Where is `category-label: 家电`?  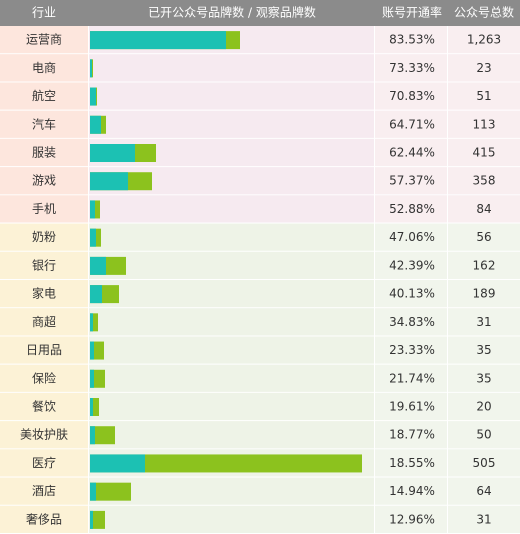 category-label: 家电 is located at coordinates (44, 293).